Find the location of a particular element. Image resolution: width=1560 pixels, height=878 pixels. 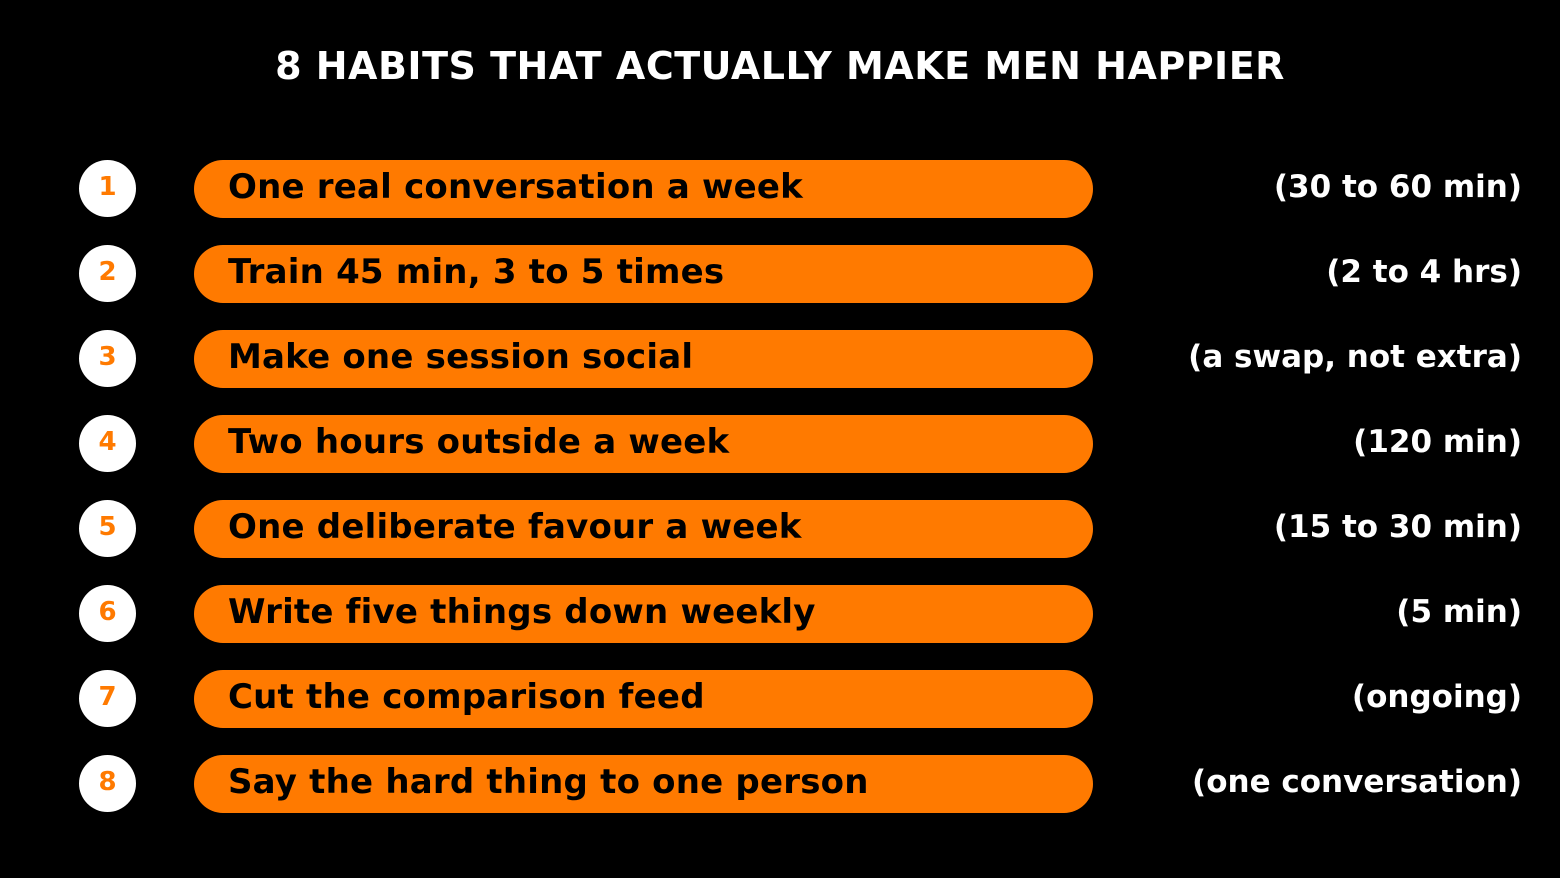

habit-label-pill: Write five things down weekly is located at coordinates (643, 614).